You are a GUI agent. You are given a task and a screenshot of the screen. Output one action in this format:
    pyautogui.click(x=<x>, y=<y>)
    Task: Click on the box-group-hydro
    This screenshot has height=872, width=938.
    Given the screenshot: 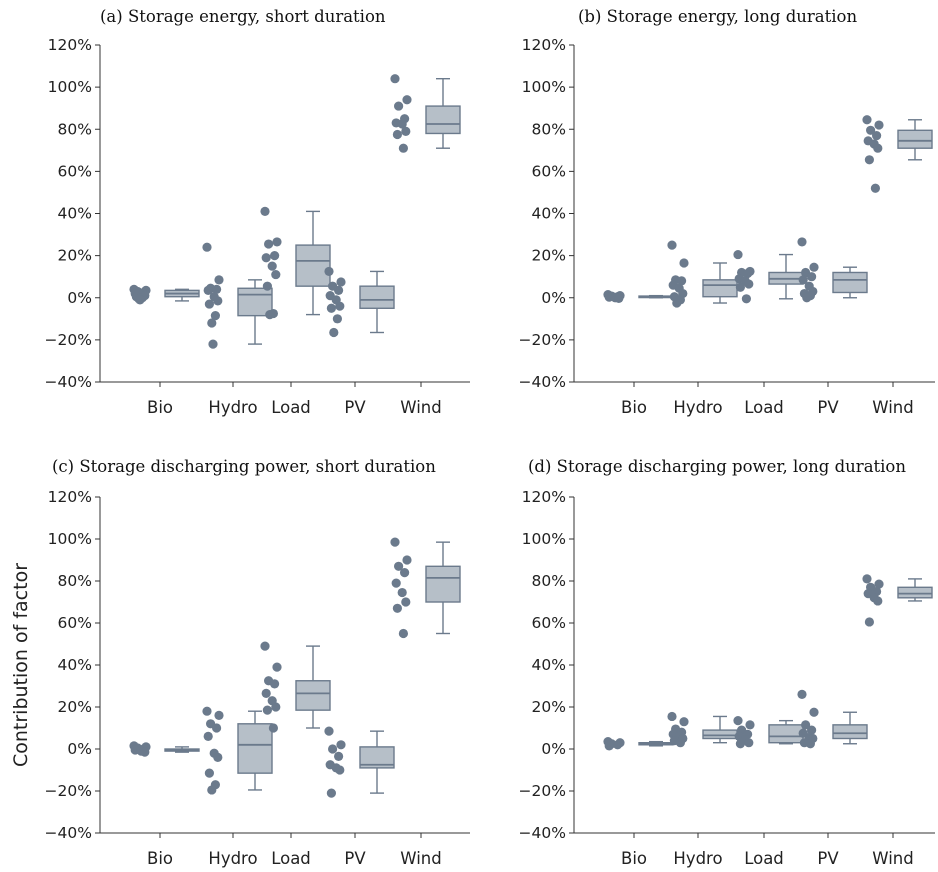 What is the action you would take?
    pyautogui.click(x=702, y=729)
    